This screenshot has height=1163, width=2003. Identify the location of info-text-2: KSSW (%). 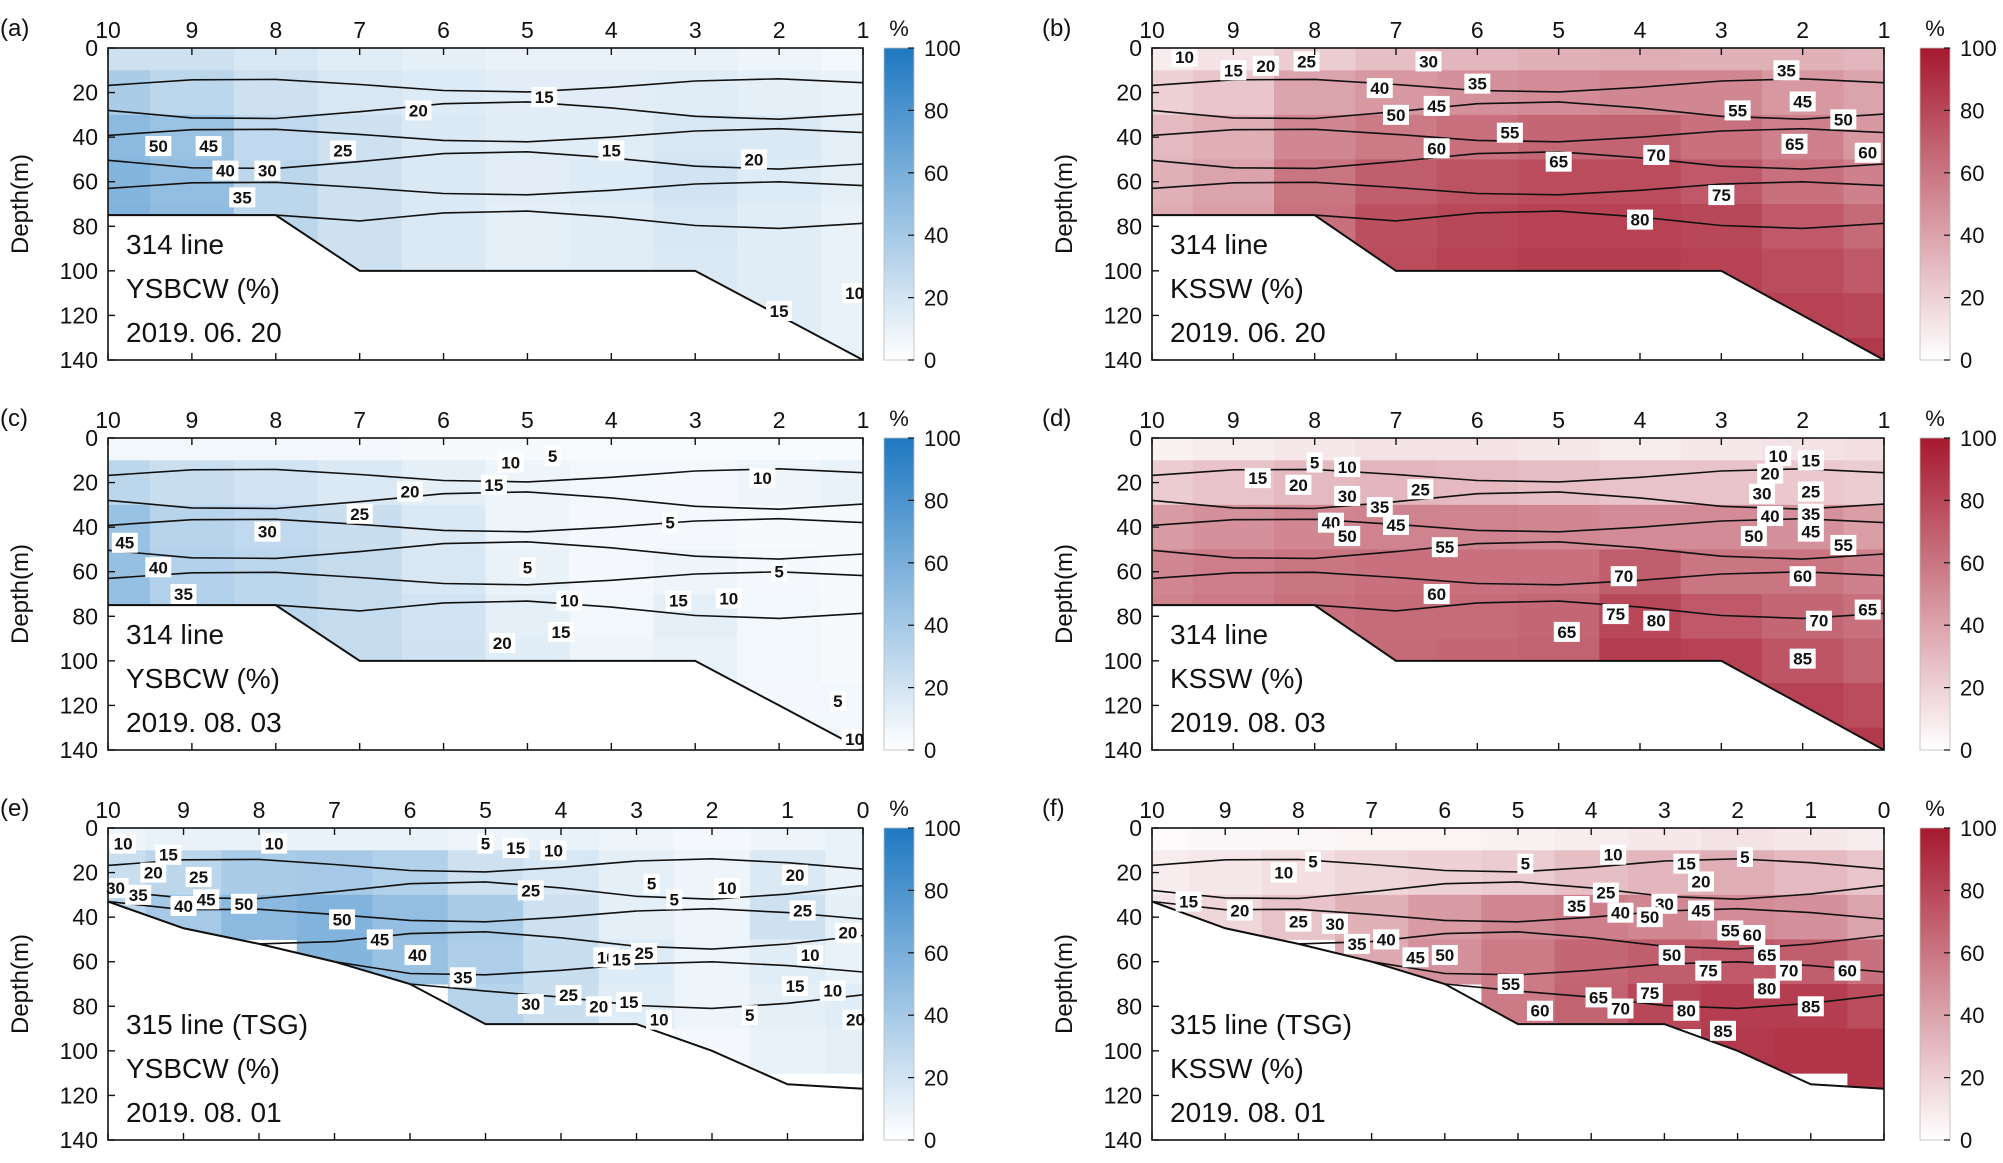
(1237, 288).